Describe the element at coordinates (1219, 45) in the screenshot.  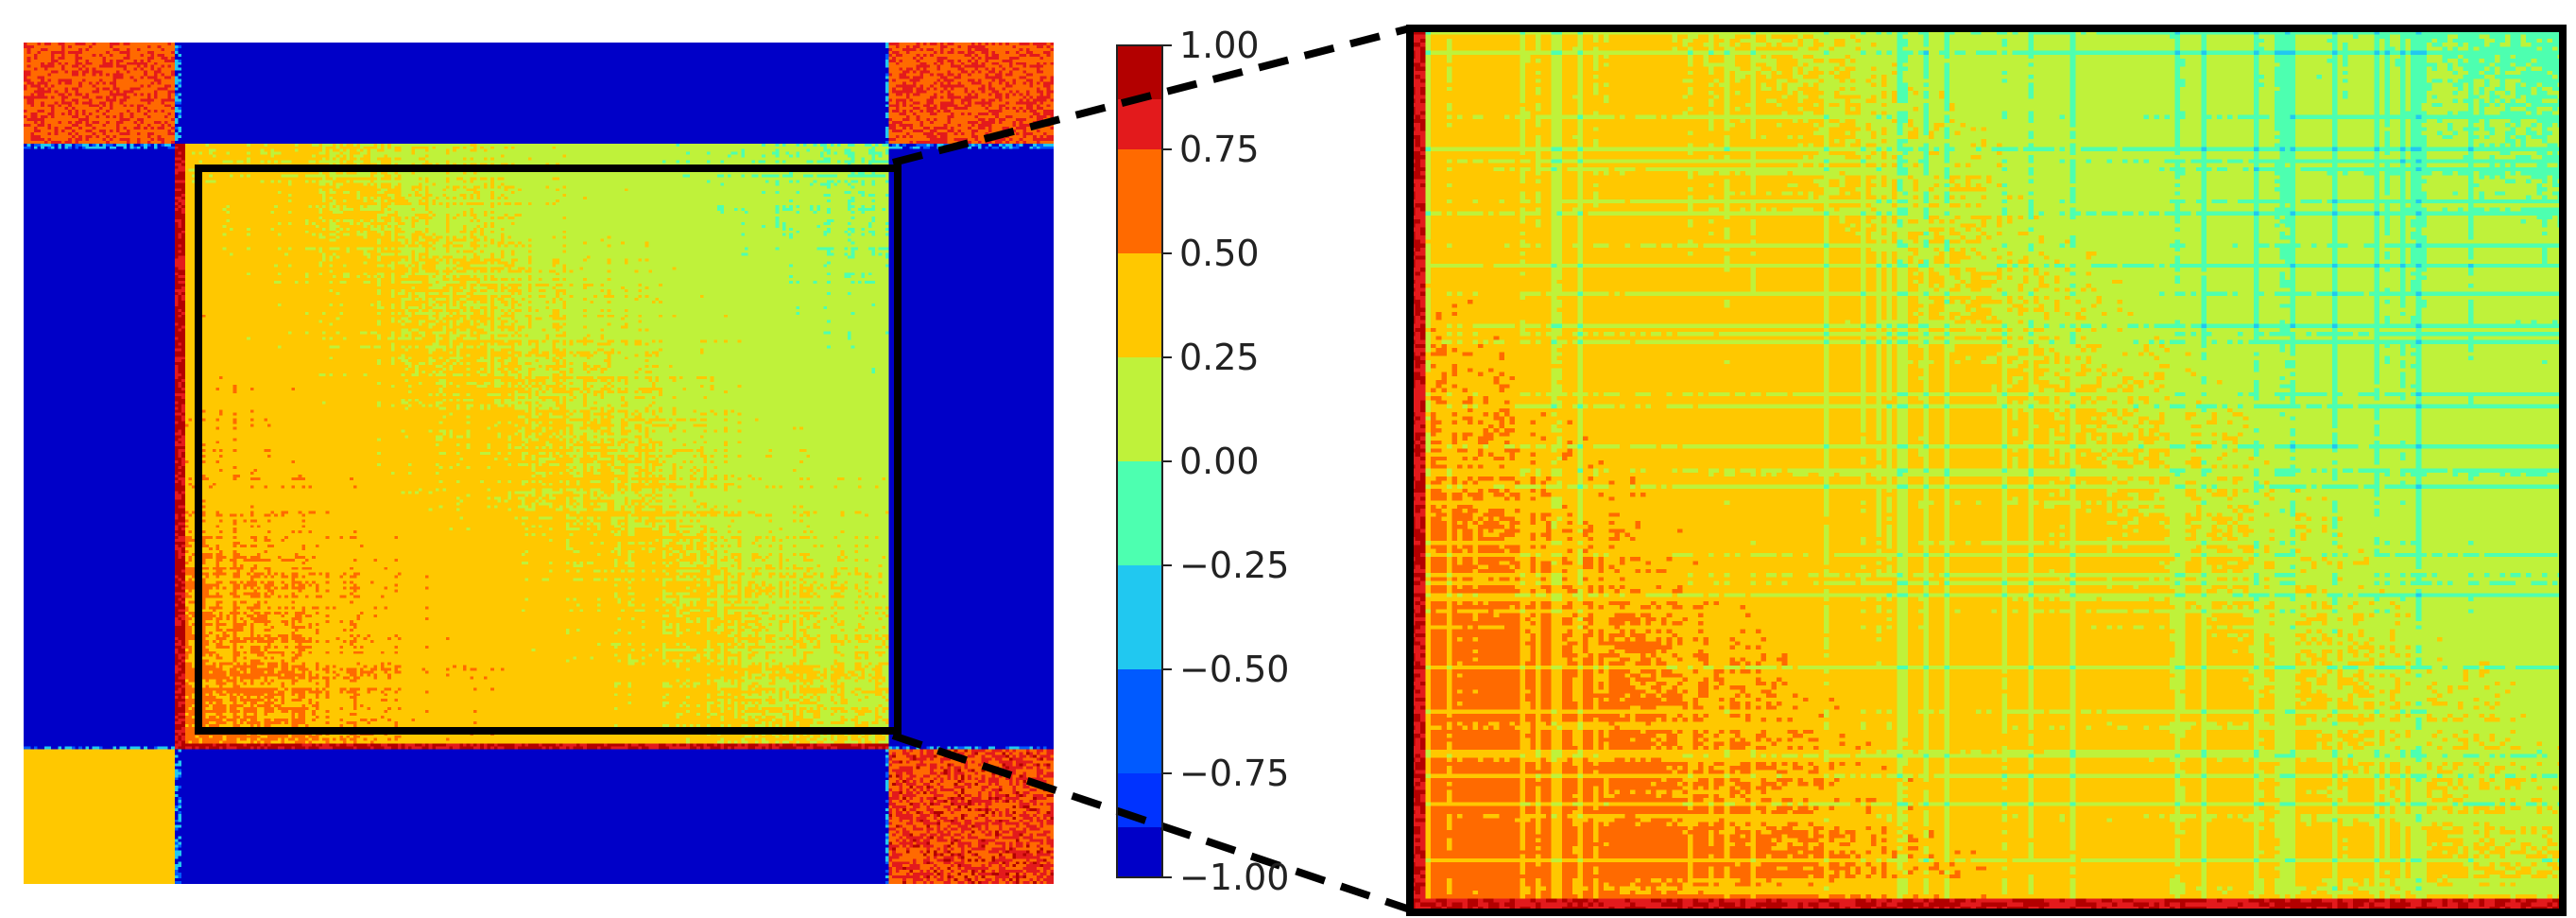
I see `colorbar-tick-label: 1.00` at that location.